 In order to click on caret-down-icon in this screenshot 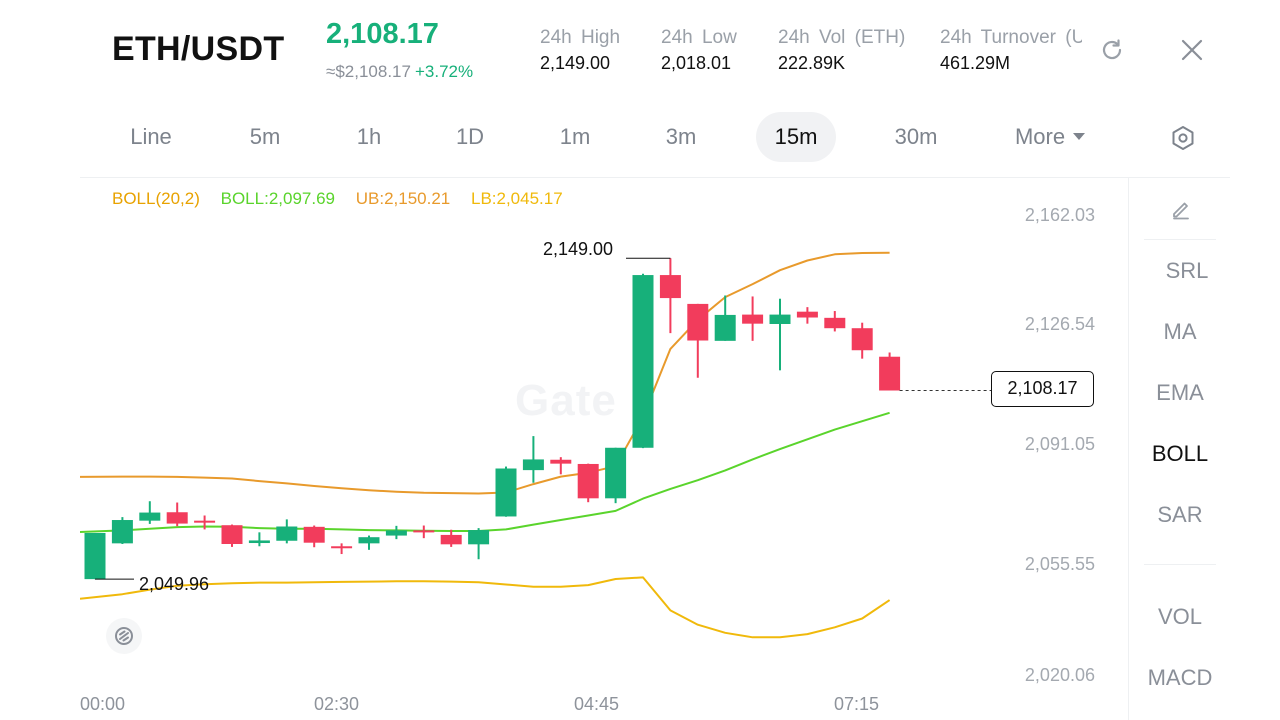, I will do `click(1079, 136)`.